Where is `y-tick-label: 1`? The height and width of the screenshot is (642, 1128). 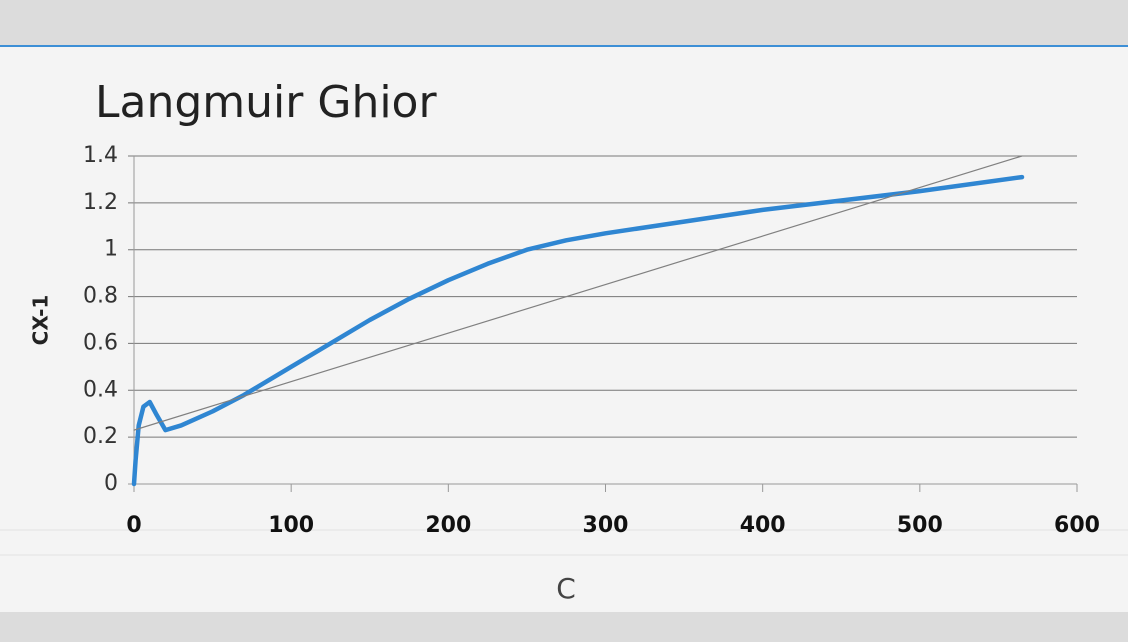
y-tick-label: 1 is located at coordinates (111, 249).